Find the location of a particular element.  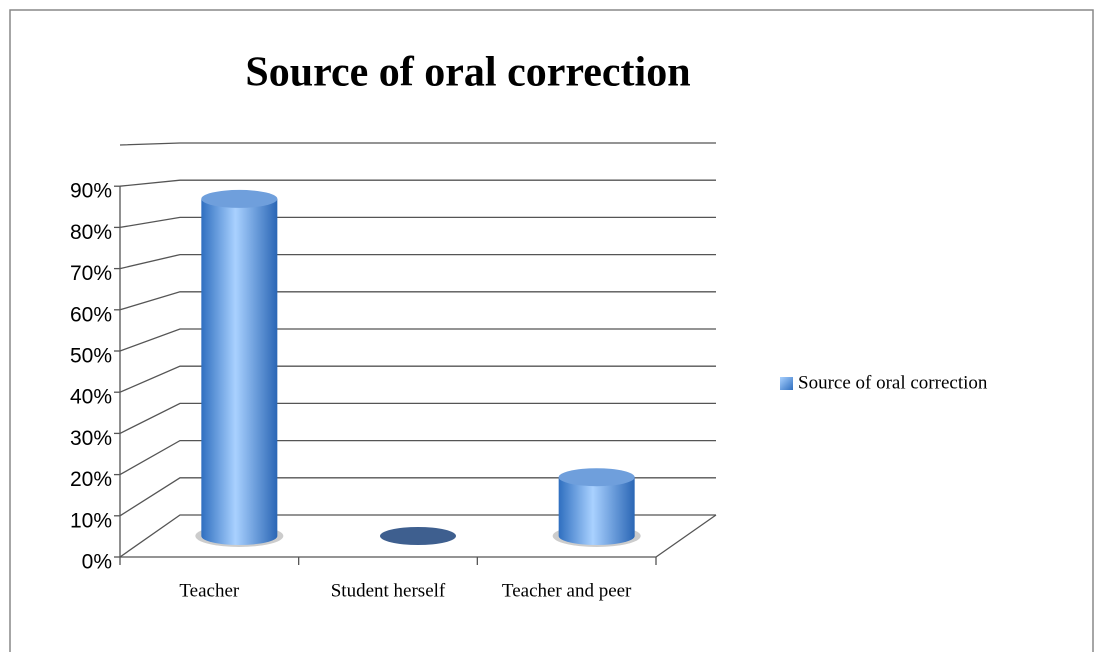

chart-title: Source of oral correction is located at coordinates (467, 73).